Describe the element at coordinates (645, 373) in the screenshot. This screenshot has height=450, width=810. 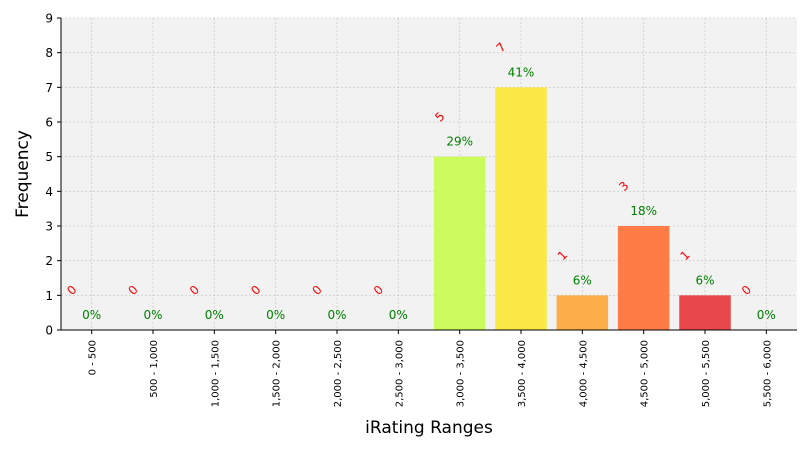
I see `x-tick-label: 4,500 - 5,000` at that location.